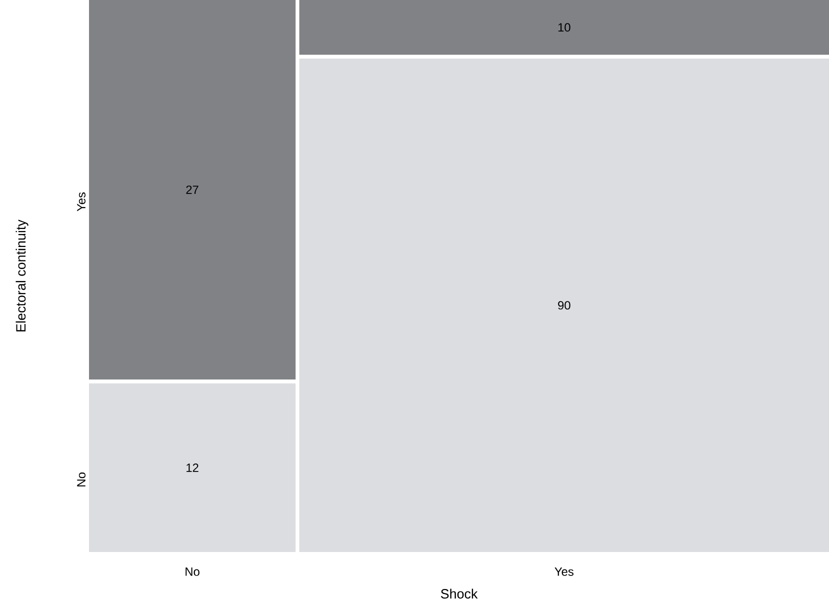 Image resolution: width=829 pixels, height=609 pixels. I want to click on data-label: 90, so click(564, 305).